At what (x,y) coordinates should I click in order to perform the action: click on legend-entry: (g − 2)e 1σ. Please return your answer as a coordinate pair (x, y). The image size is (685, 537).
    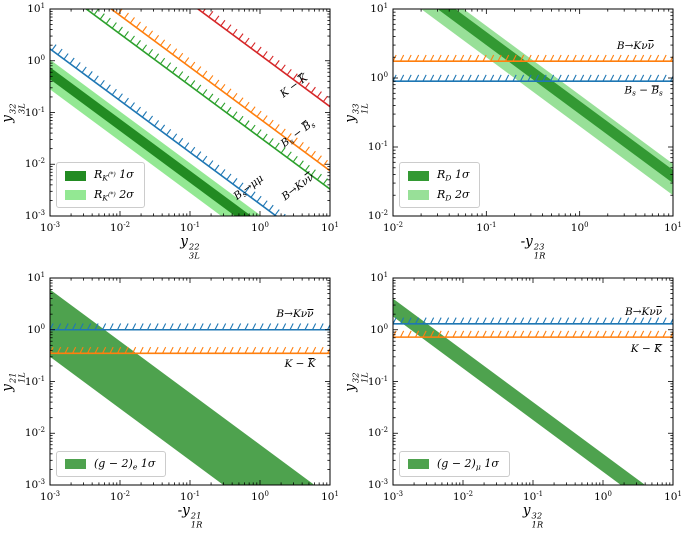
    Looking at the image, I should click on (110, 464).